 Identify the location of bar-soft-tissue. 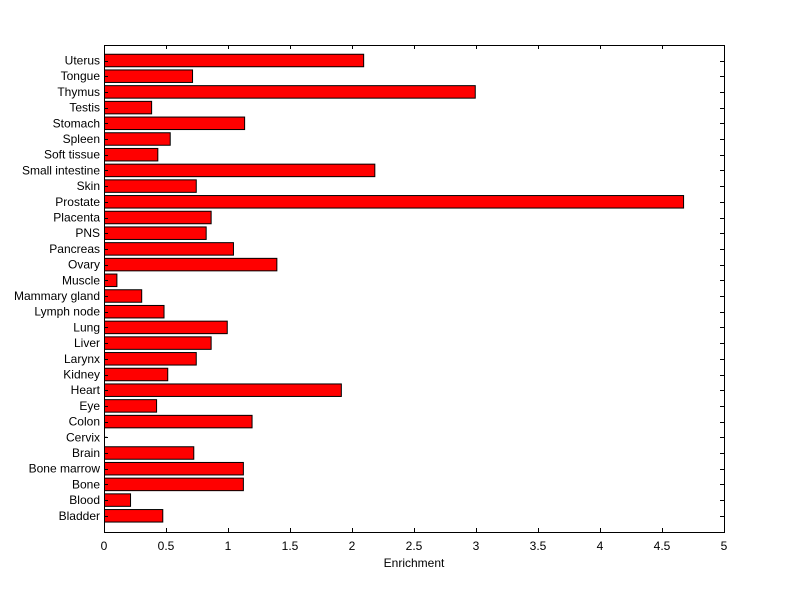
(131, 154).